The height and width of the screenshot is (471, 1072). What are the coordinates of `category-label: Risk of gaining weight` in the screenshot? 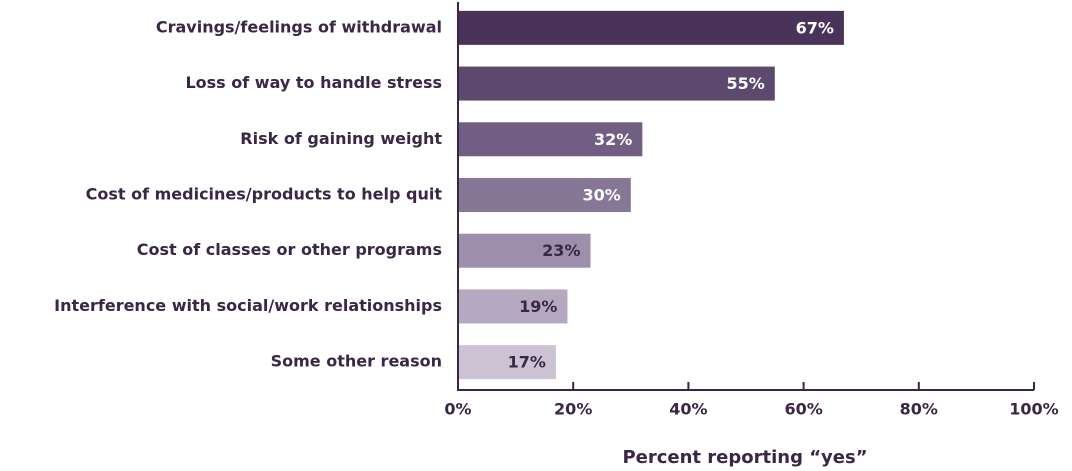 It's located at (341, 138).